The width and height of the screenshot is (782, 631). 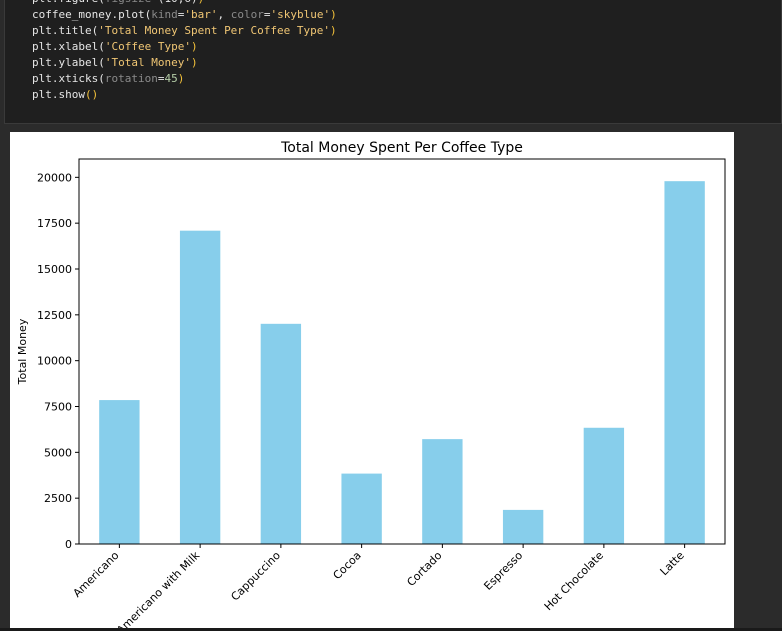 I want to click on code-line: plt.xlabel('Coffee Type'), so click(x=184, y=47).